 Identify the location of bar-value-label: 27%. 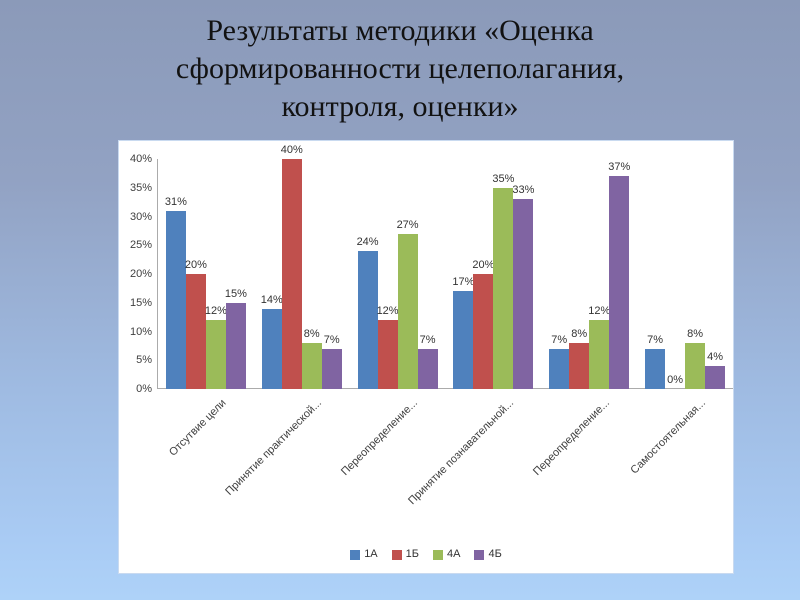
(407, 224).